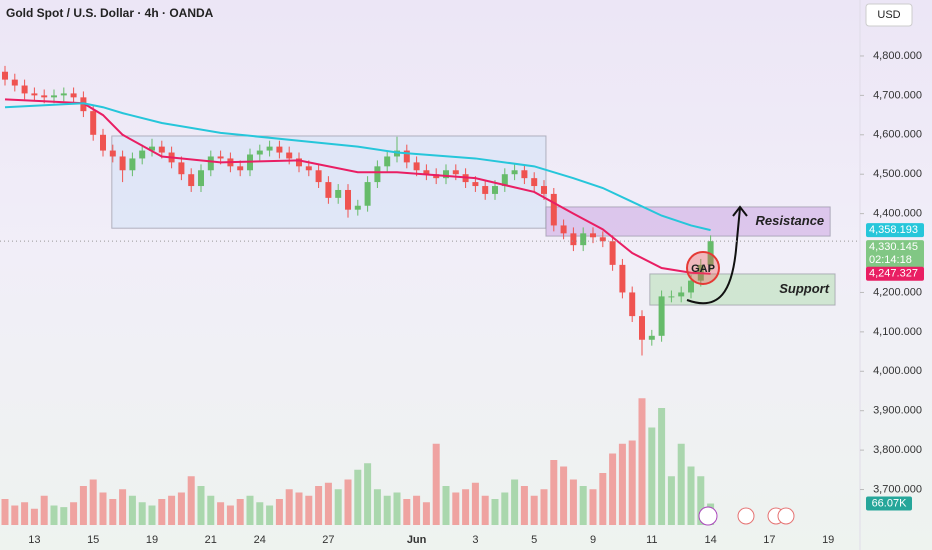 The height and width of the screenshot is (550, 932). I want to click on projection-arrow, so click(713, 256).